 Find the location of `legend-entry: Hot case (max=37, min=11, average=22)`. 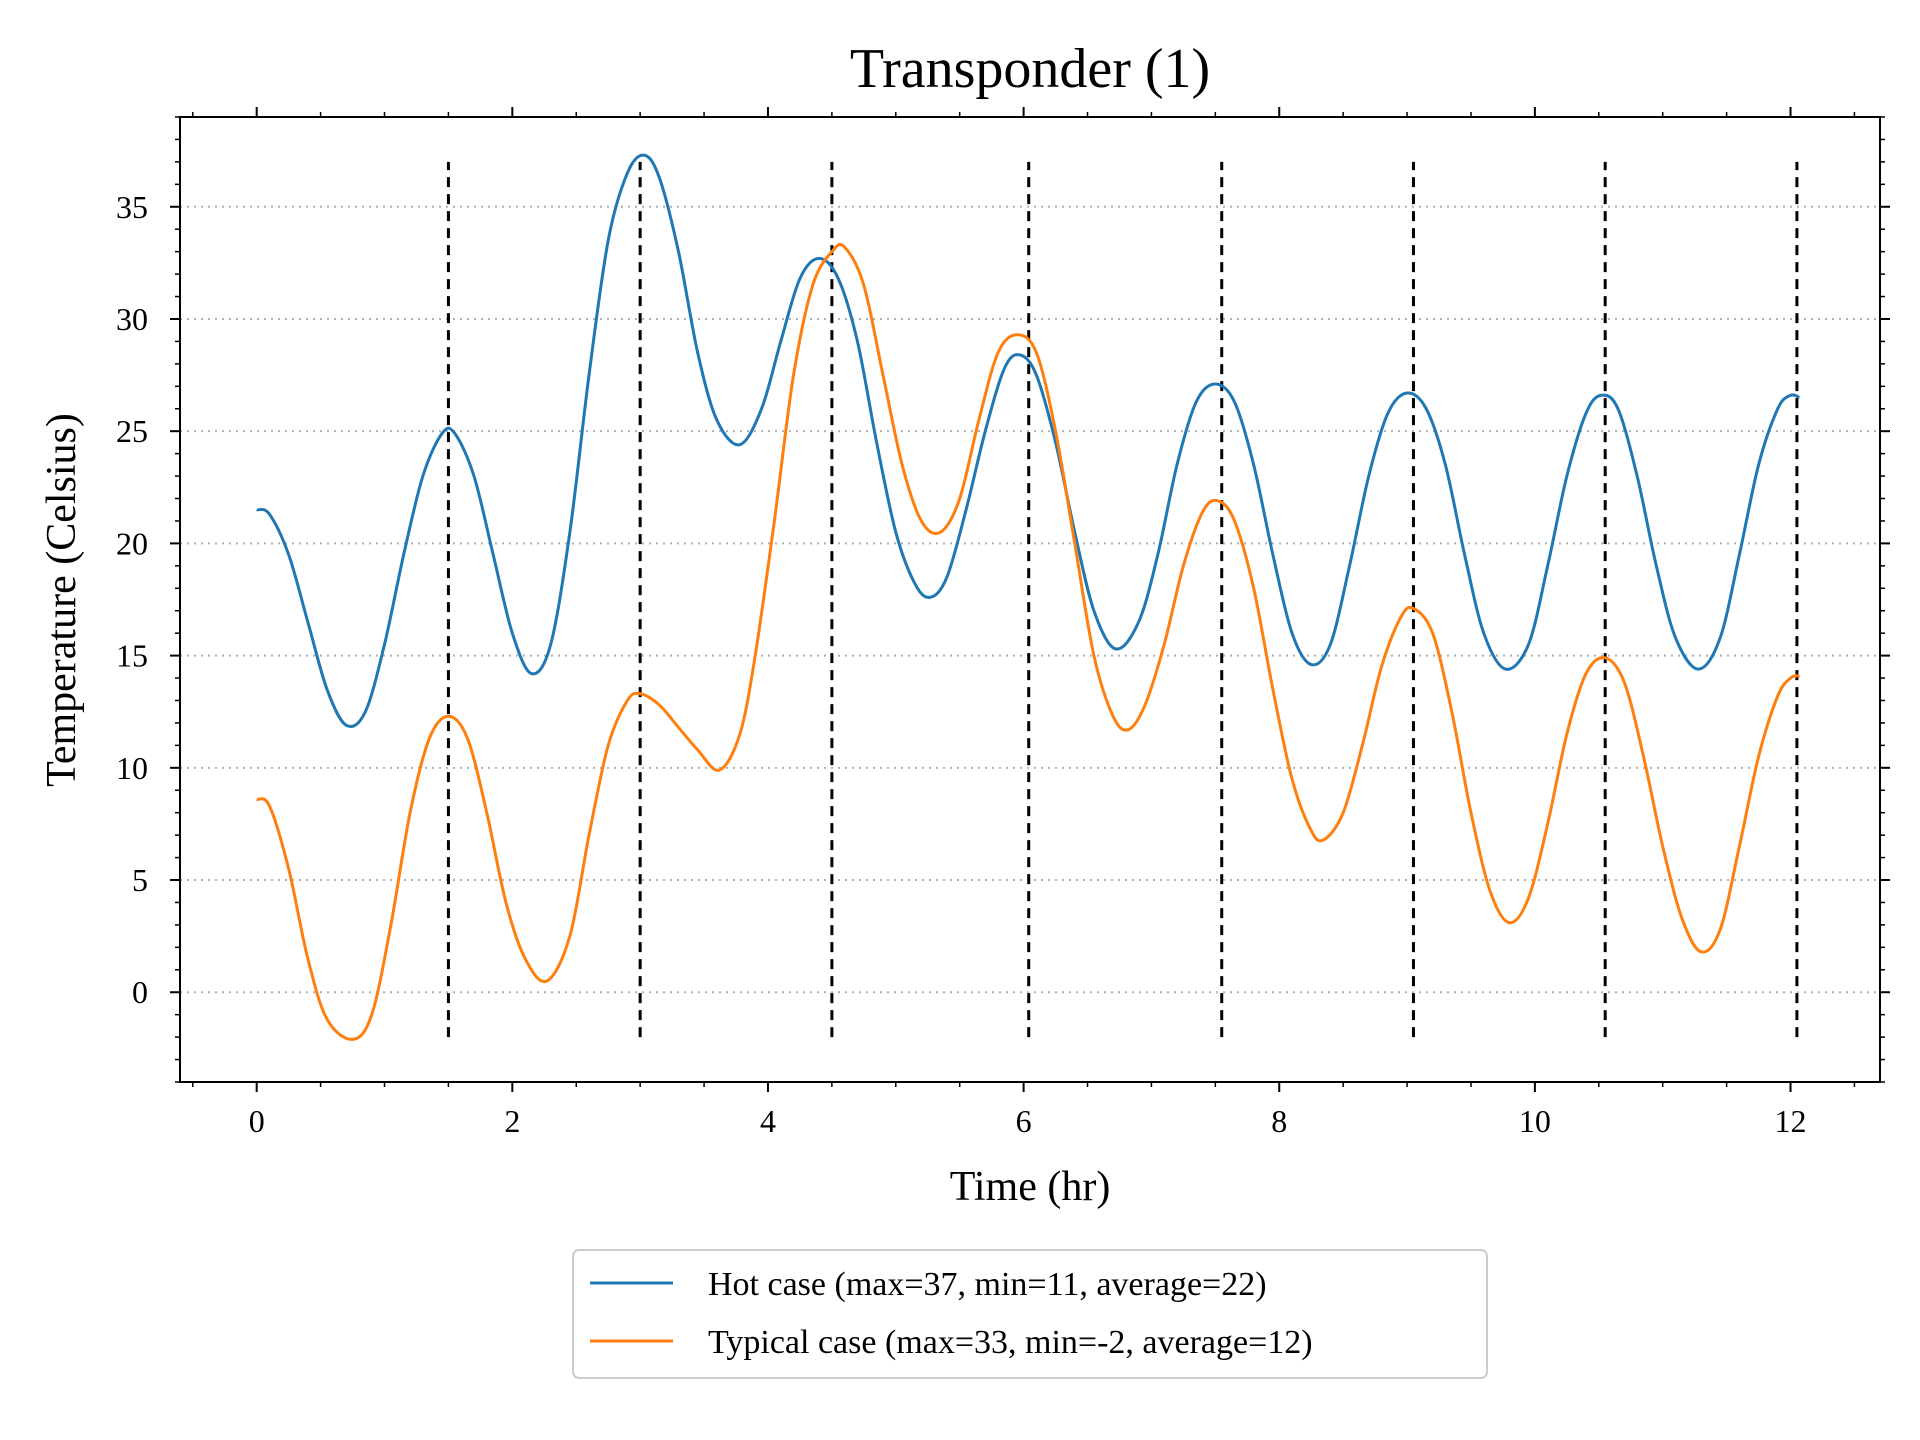

legend-entry: Hot case (max=37, min=11, average=22) is located at coordinates (987, 1284).